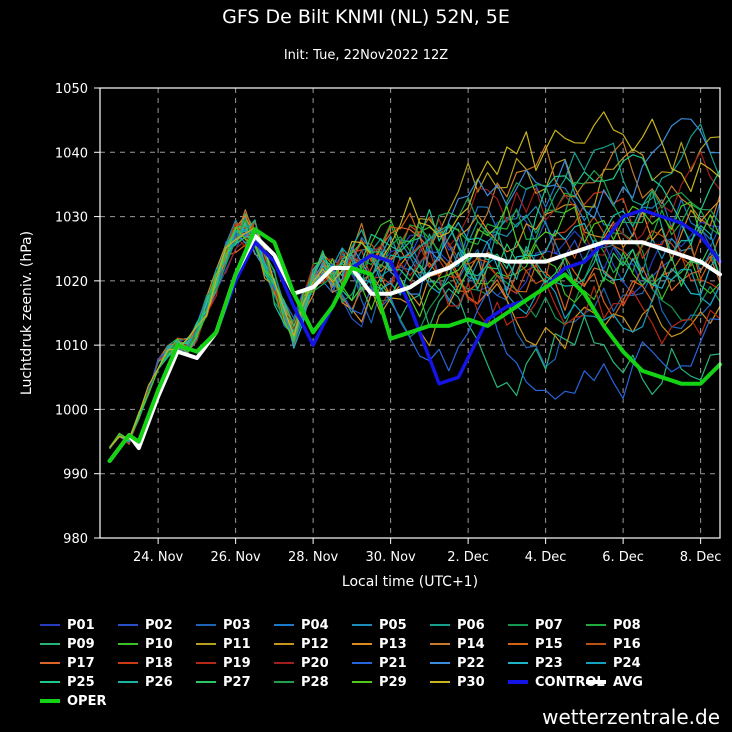 The height and width of the screenshot is (732, 732). I want to click on legend-item-p19: P19, so click(223, 663).